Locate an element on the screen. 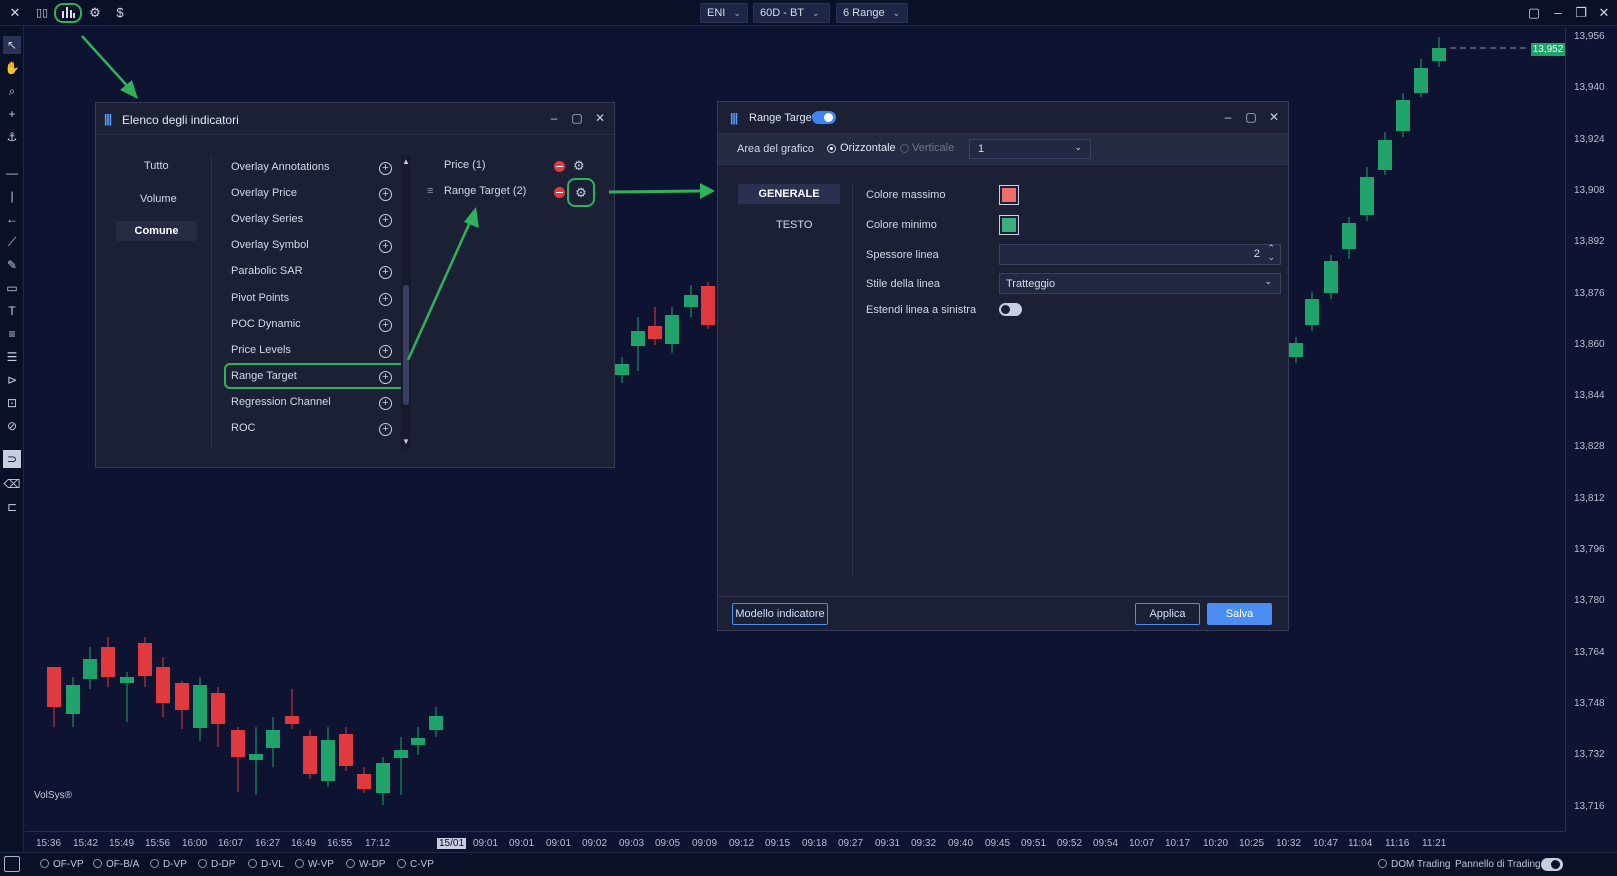 The width and height of the screenshot is (1617, 876). horizontal-line-icon: — is located at coordinates (12, 173).